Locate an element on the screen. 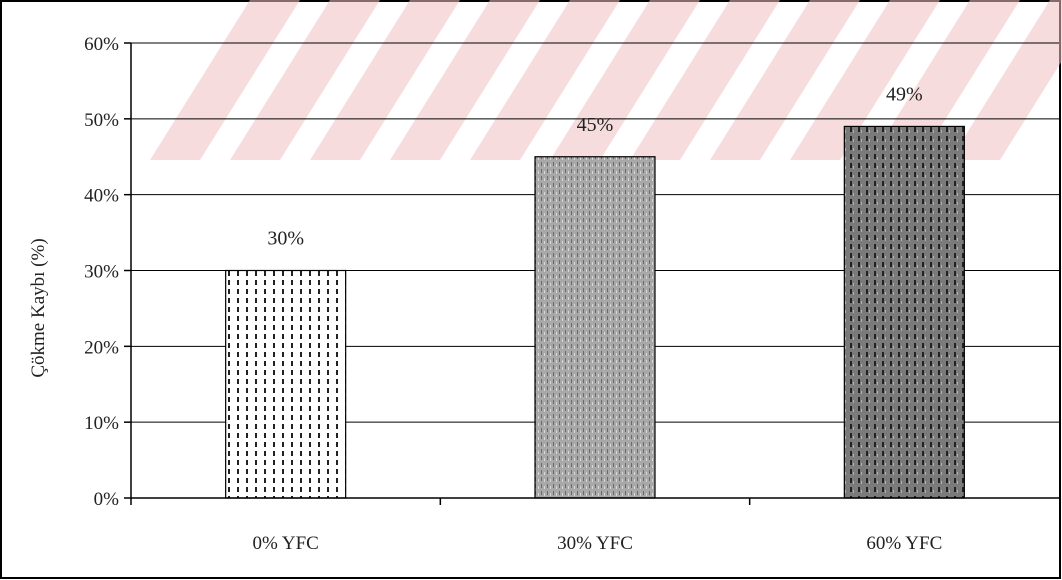  y-axis-title: Çökme Kaybı (%) is located at coordinates (38, 307).